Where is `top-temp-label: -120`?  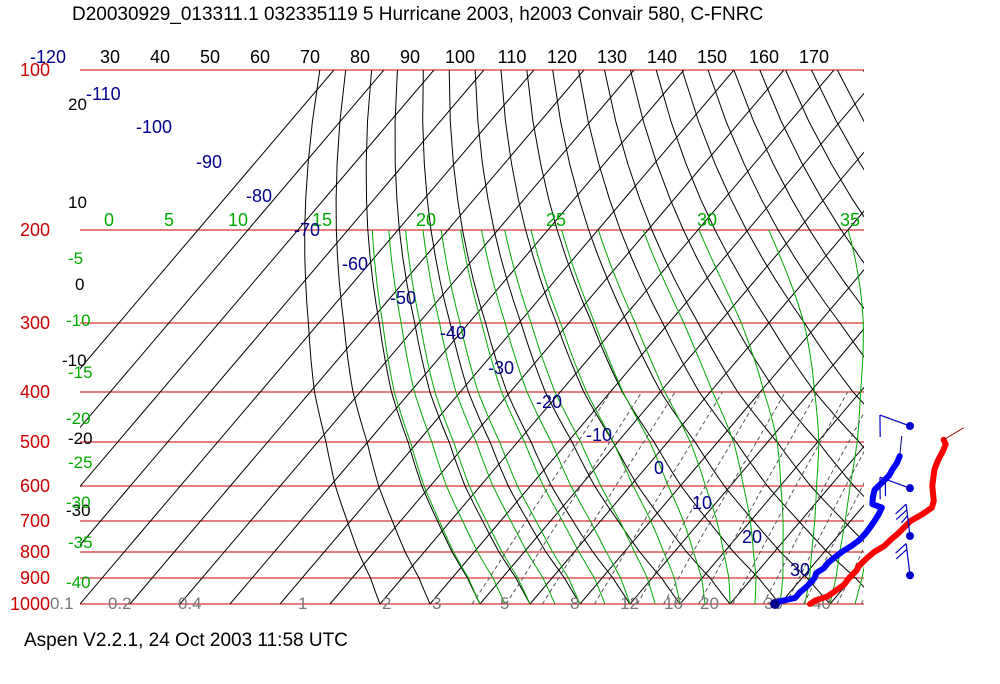
top-temp-label: -120 is located at coordinates (48, 57).